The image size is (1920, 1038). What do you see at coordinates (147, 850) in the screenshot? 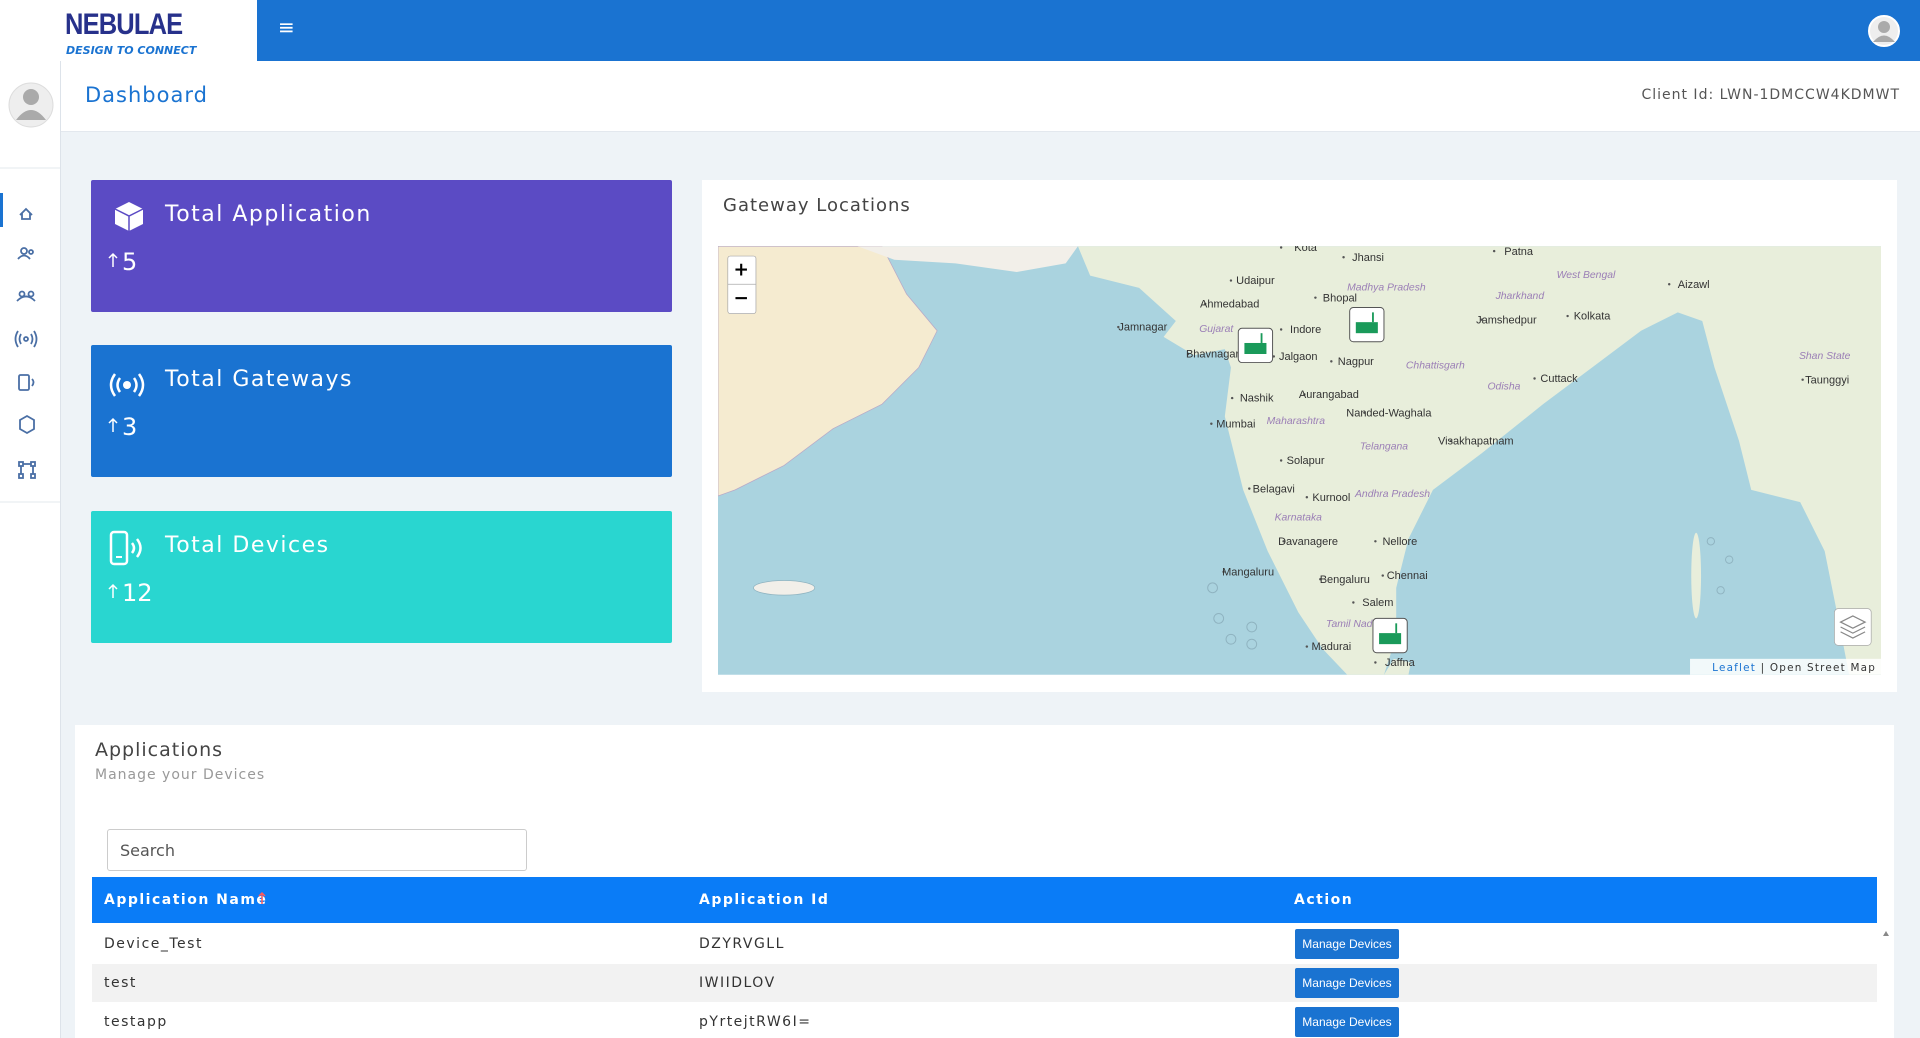
I see `search-placeholder: Search` at bounding box center [147, 850].